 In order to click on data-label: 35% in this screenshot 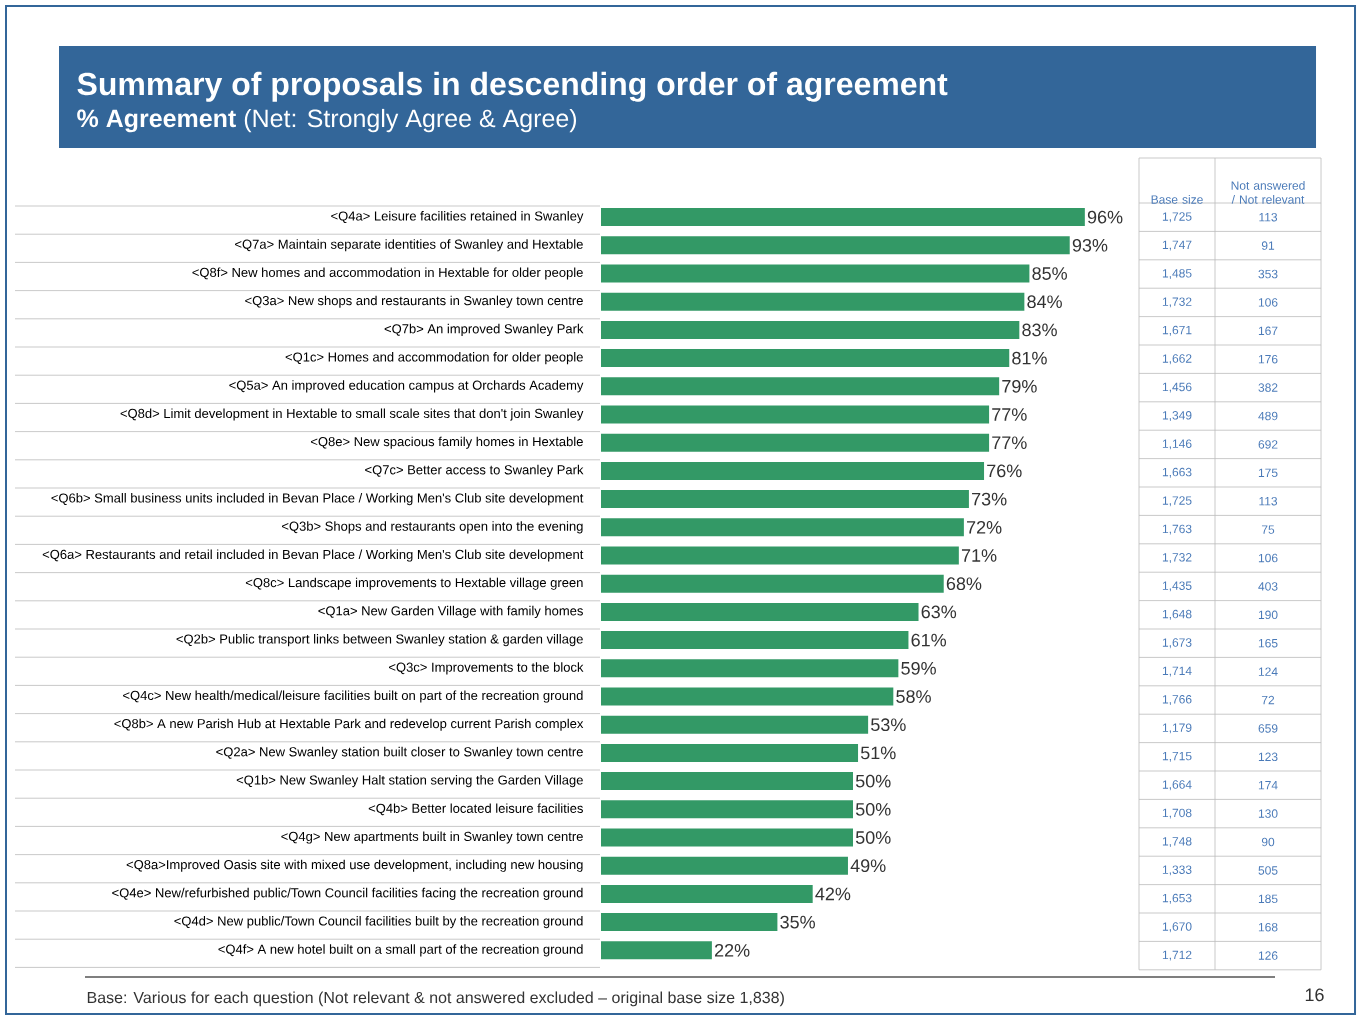, I will do `click(797, 922)`.